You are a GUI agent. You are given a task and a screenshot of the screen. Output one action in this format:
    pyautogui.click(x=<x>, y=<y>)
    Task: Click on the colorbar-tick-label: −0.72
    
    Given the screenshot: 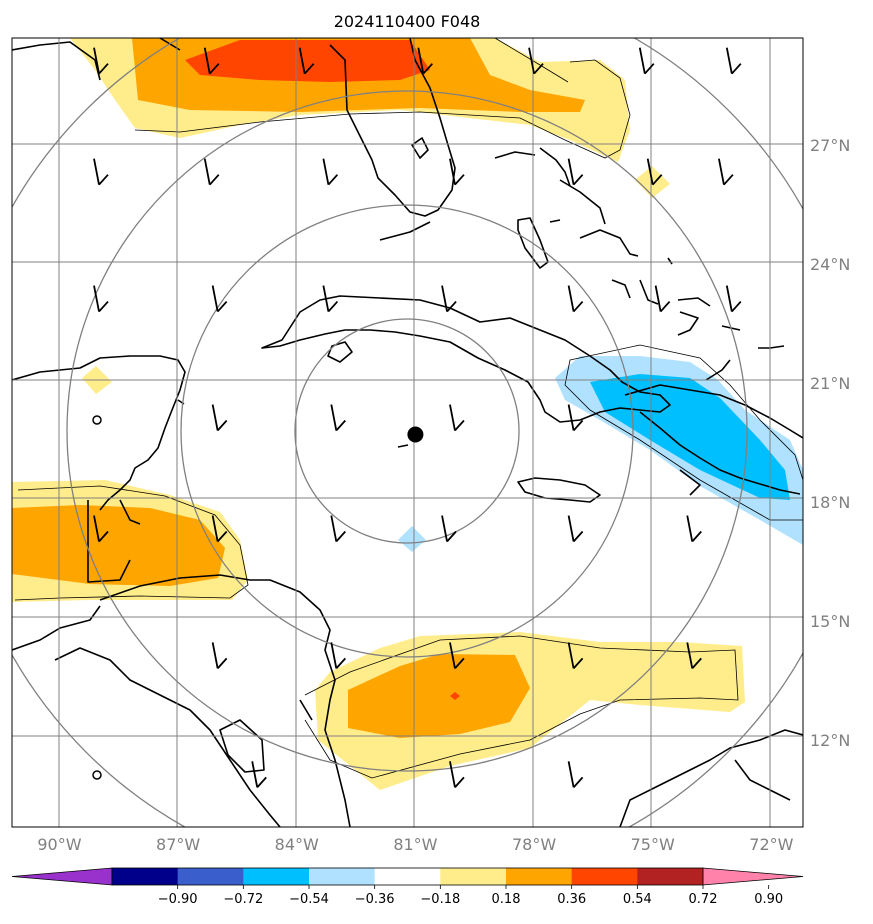 What is the action you would take?
    pyautogui.click(x=243, y=899)
    